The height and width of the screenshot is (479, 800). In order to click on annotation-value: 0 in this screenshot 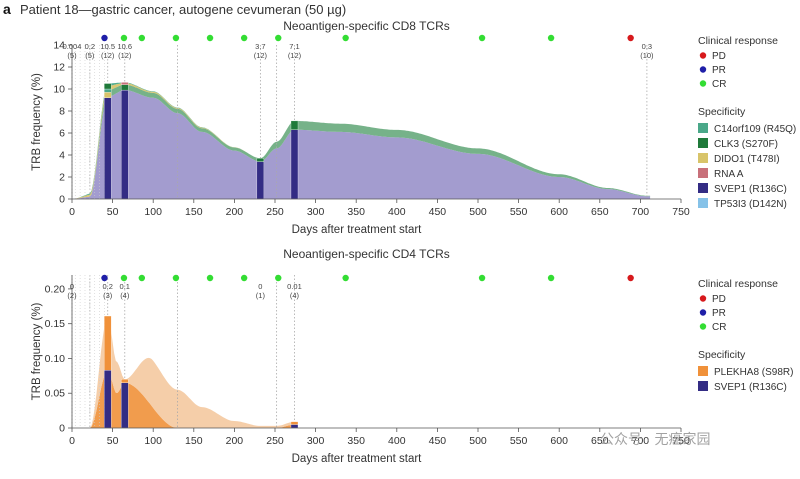, I will do `click(260, 286)`.